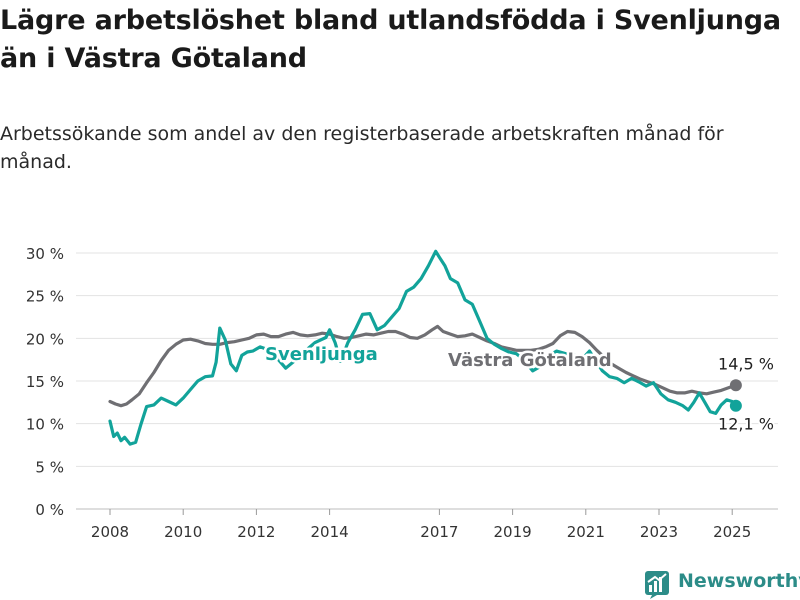  I want to click on series-end-point-svenljunga, so click(735, 405).